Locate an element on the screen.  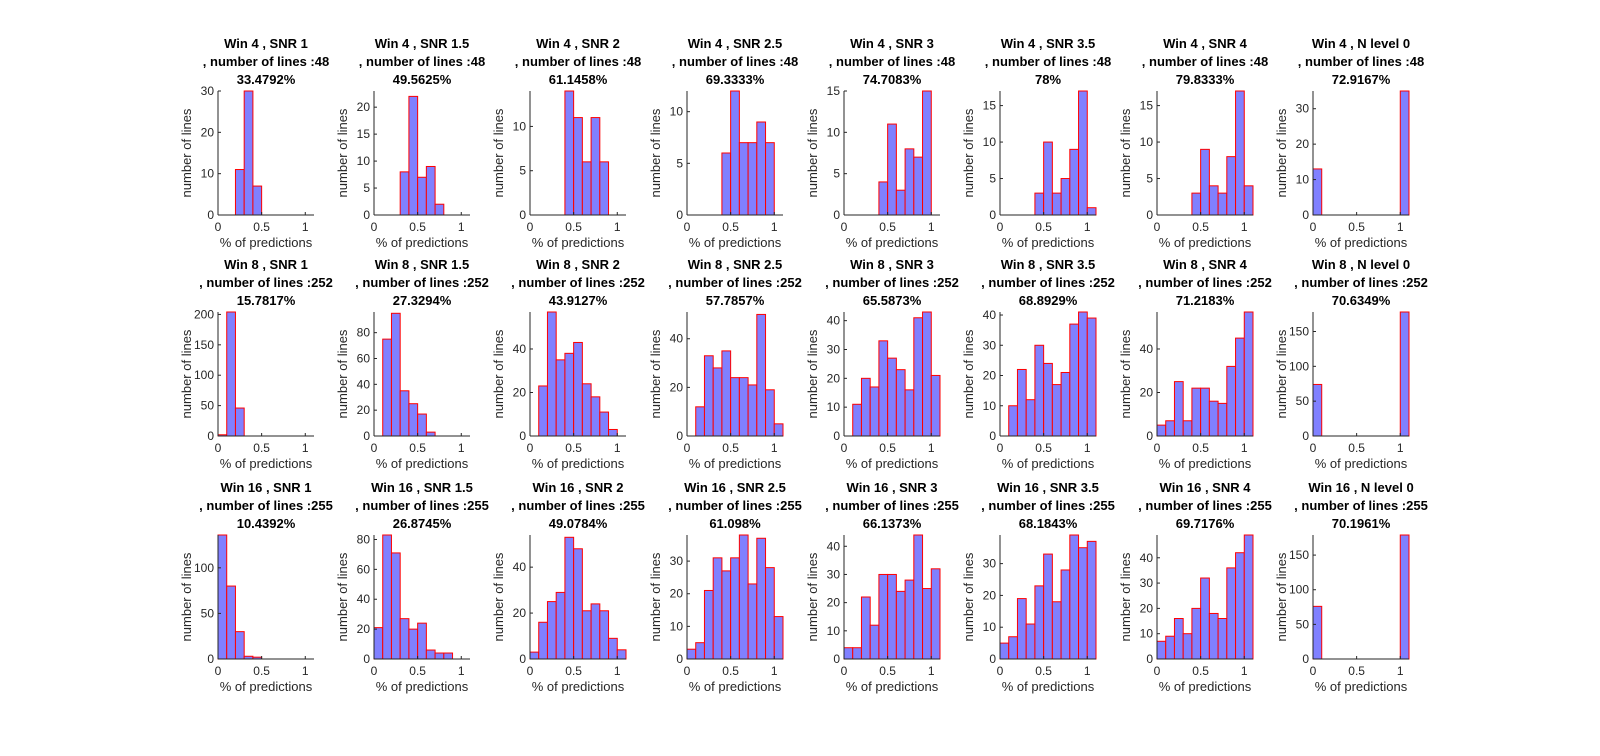
y-tick-label: 30 is located at coordinates (1303, 109).